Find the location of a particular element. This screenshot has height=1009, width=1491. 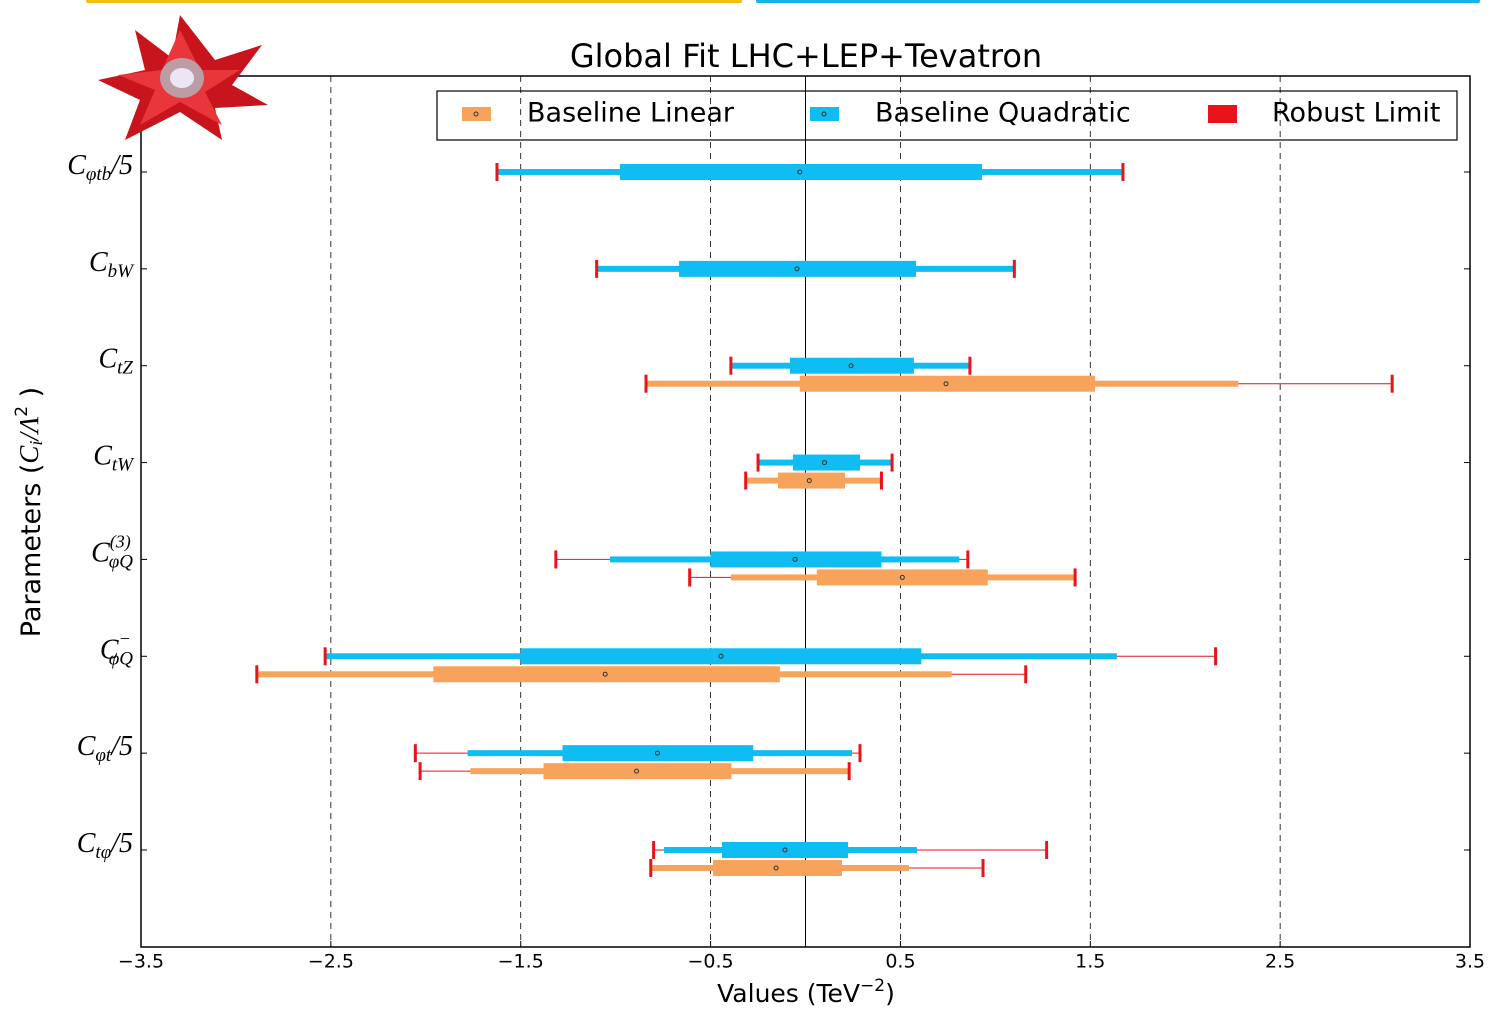

legend-label: Baseline Linear is located at coordinates (631, 113).